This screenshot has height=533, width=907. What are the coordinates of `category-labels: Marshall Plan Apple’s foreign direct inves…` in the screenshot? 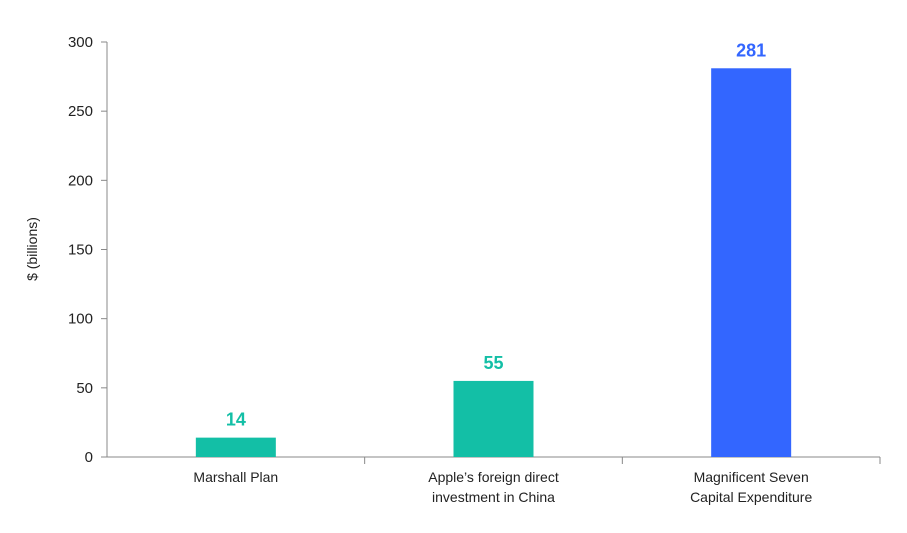 It's located at (502, 487).